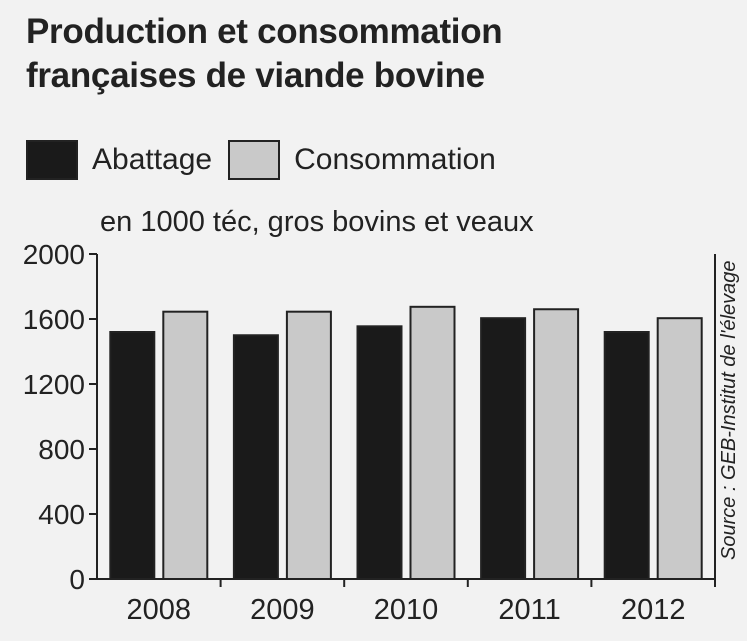  What do you see at coordinates (432, 442) in the screenshot?
I see `bar-consommation-2010` at bounding box center [432, 442].